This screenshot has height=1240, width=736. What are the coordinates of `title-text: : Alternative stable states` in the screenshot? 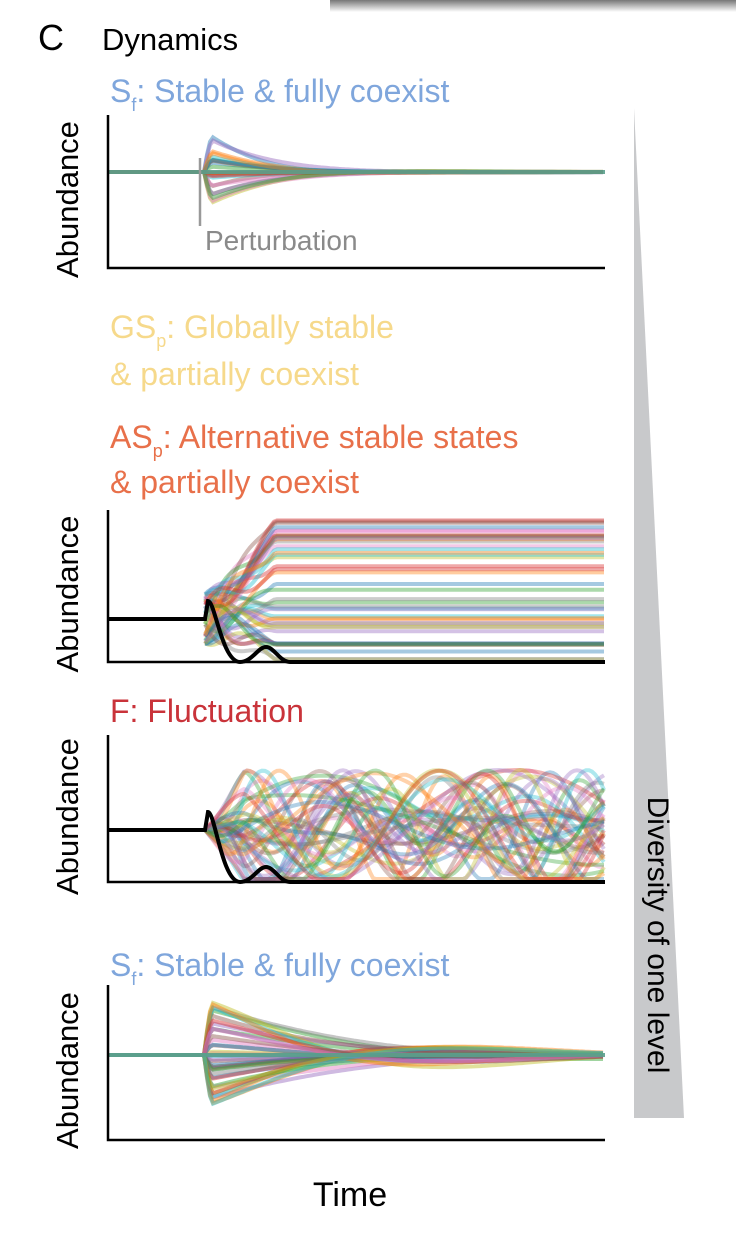 It's located at (341, 437).